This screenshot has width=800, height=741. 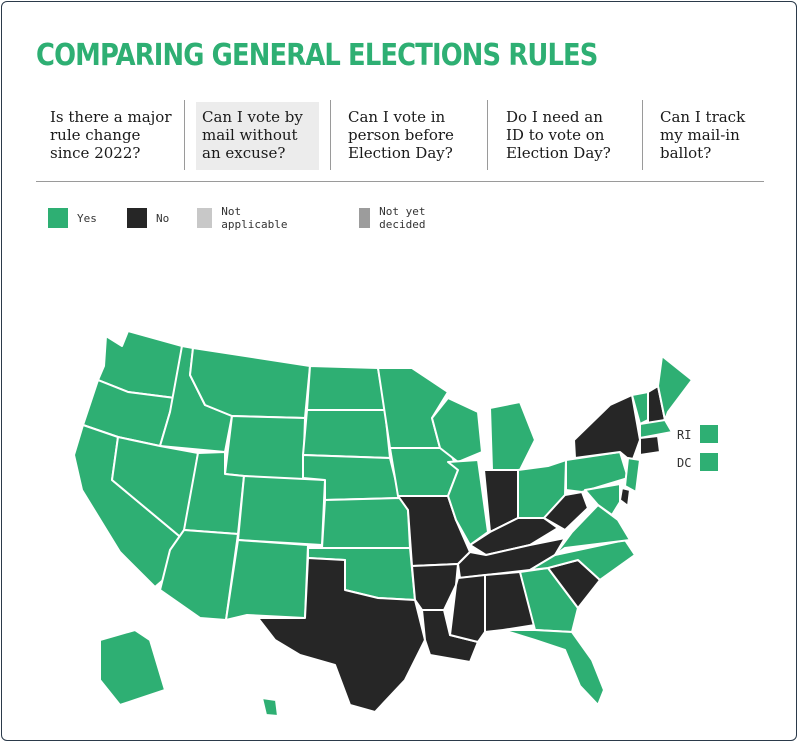 What do you see at coordinates (317, 55) in the screenshot?
I see `page-title: COMPARING GENERAL ELECTIONS RULES` at bounding box center [317, 55].